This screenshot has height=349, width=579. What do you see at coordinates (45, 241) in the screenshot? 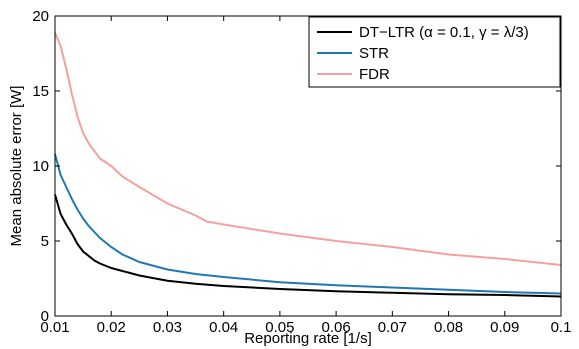
I see `y-tick-label: 5` at bounding box center [45, 241].